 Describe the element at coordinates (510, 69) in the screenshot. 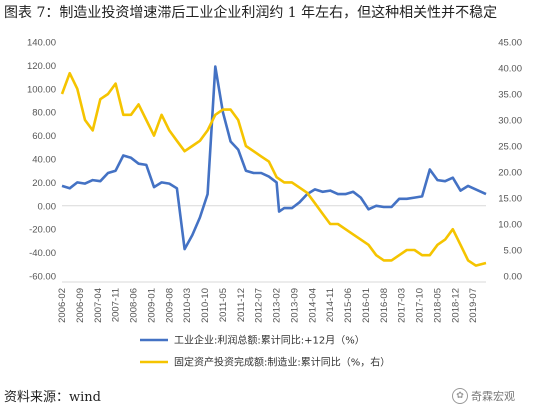

I see `right-tick-label: 40.00` at that location.